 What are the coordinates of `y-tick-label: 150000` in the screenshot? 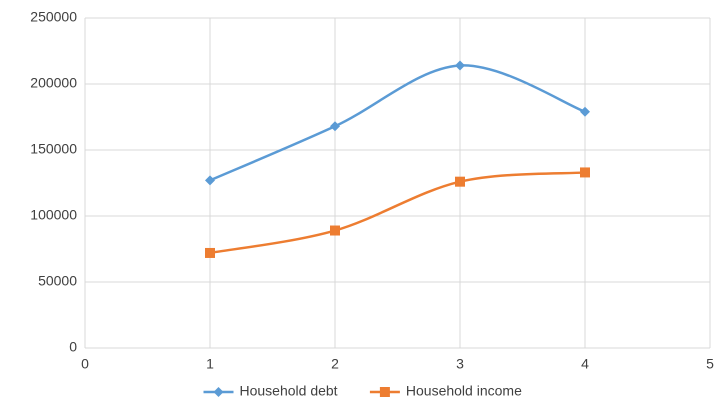 It's located at (53, 149).